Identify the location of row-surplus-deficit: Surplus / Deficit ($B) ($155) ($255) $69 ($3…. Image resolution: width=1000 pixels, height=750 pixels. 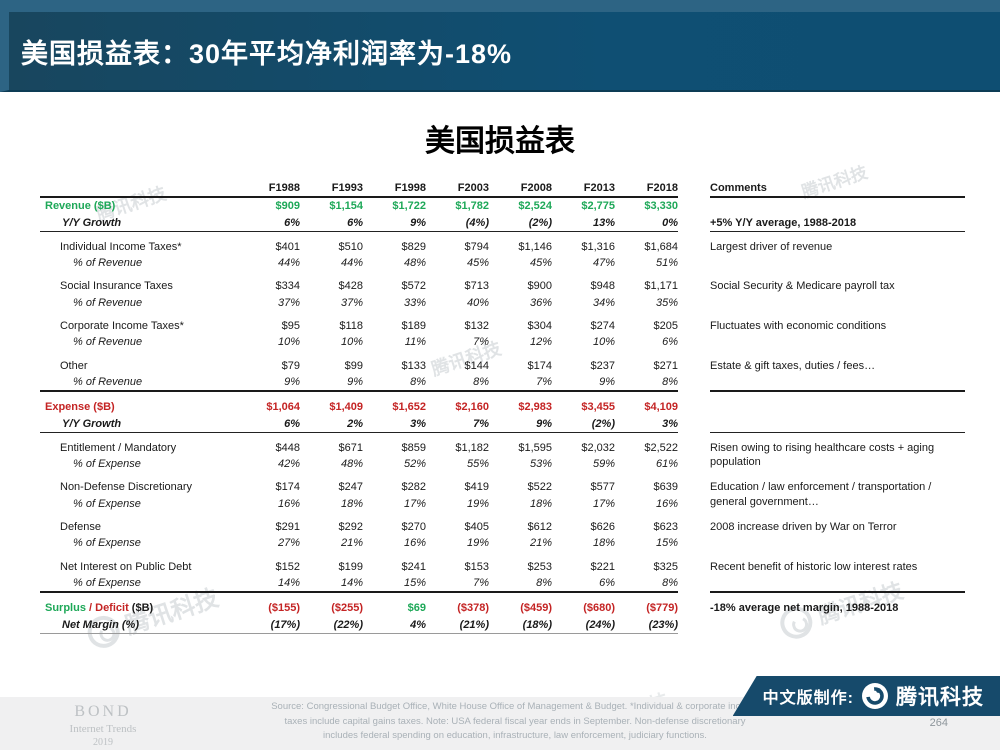
(502, 604).